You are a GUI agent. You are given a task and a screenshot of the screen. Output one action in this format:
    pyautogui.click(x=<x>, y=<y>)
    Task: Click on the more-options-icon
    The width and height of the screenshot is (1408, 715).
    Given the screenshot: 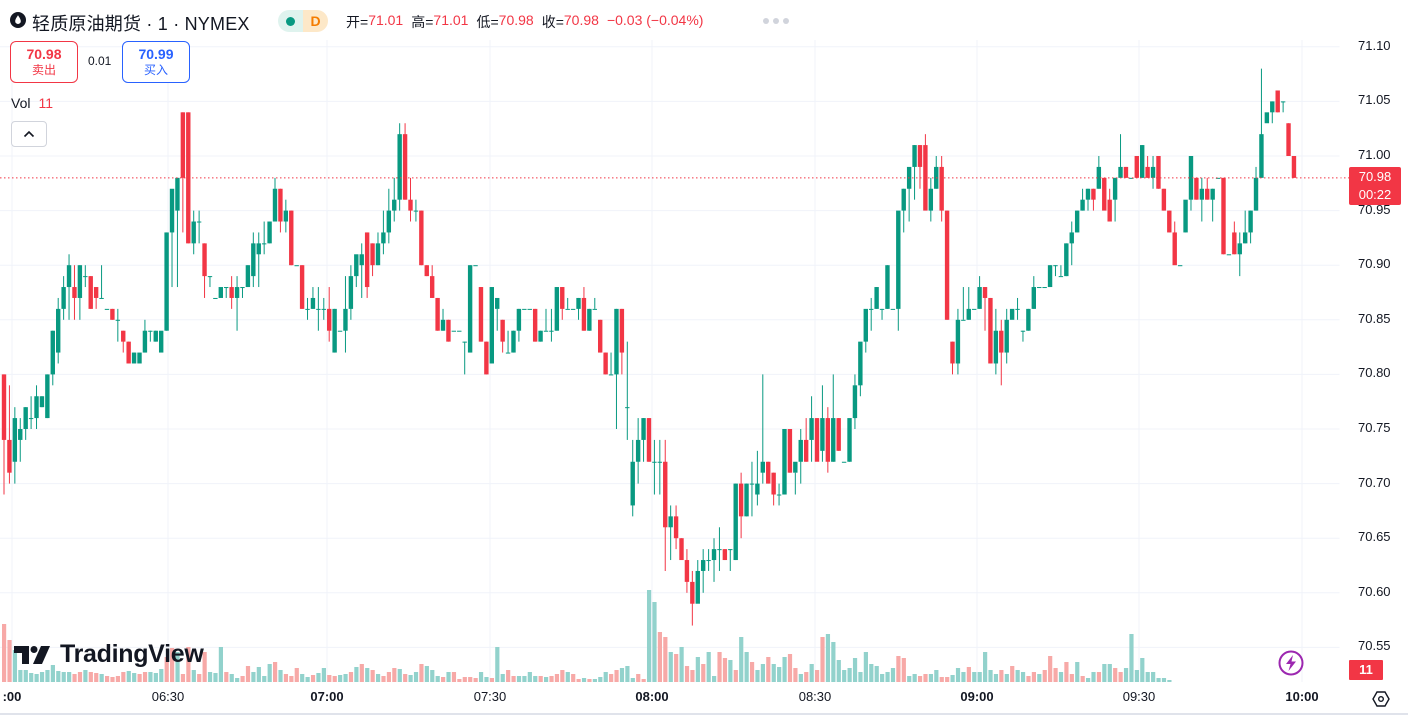 What is the action you would take?
    pyautogui.click(x=776, y=21)
    